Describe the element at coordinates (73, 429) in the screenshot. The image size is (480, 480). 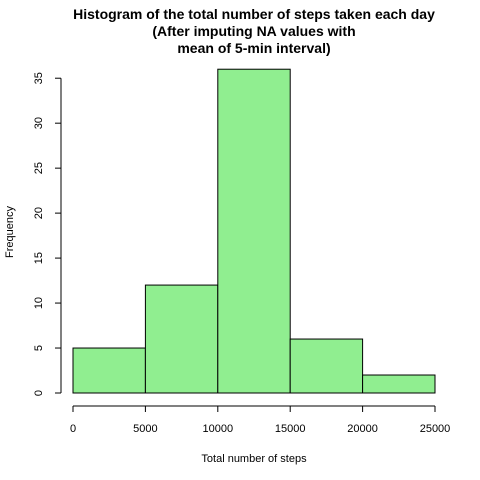
I see `x-tick-label: 0` at that location.